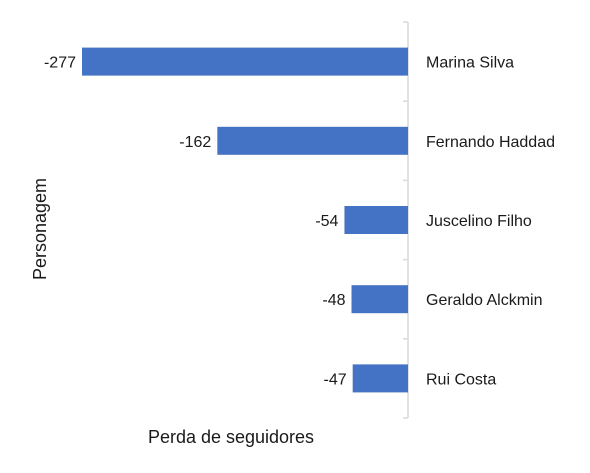 The width and height of the screenshot is (590, 473). Describe the element at coordinates (40, 229) in the screenshot. I see `y-axis-title: Personagem` at that location.